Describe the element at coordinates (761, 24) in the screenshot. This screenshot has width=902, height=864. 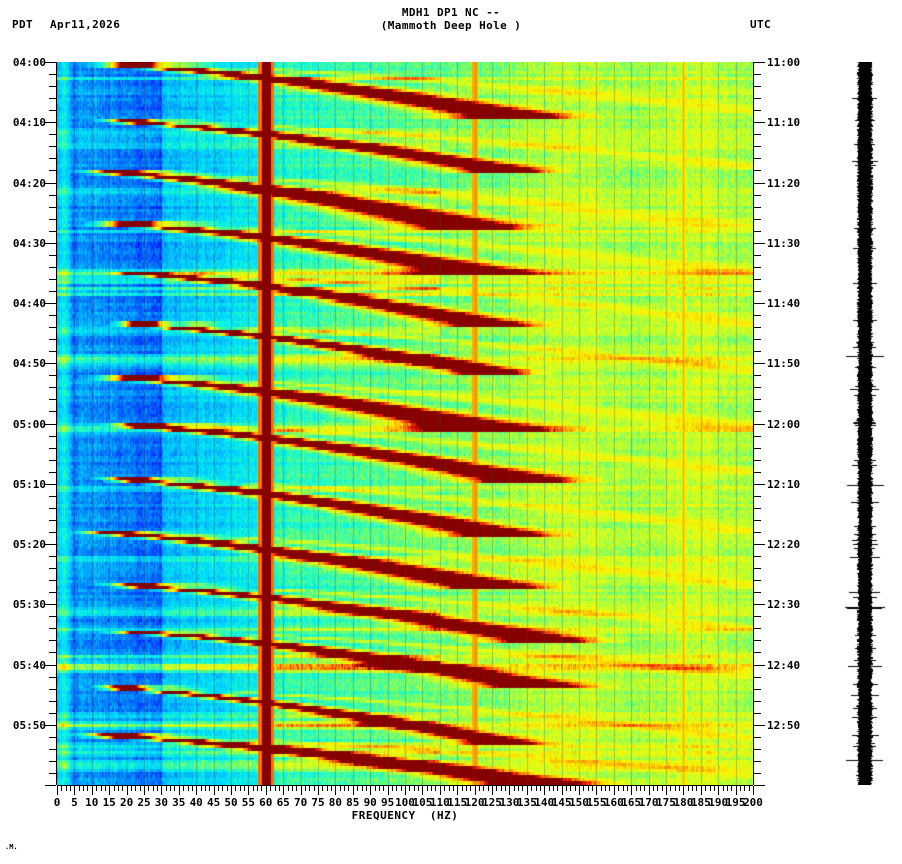
I see `timezone-right-label: UTC` at that location.